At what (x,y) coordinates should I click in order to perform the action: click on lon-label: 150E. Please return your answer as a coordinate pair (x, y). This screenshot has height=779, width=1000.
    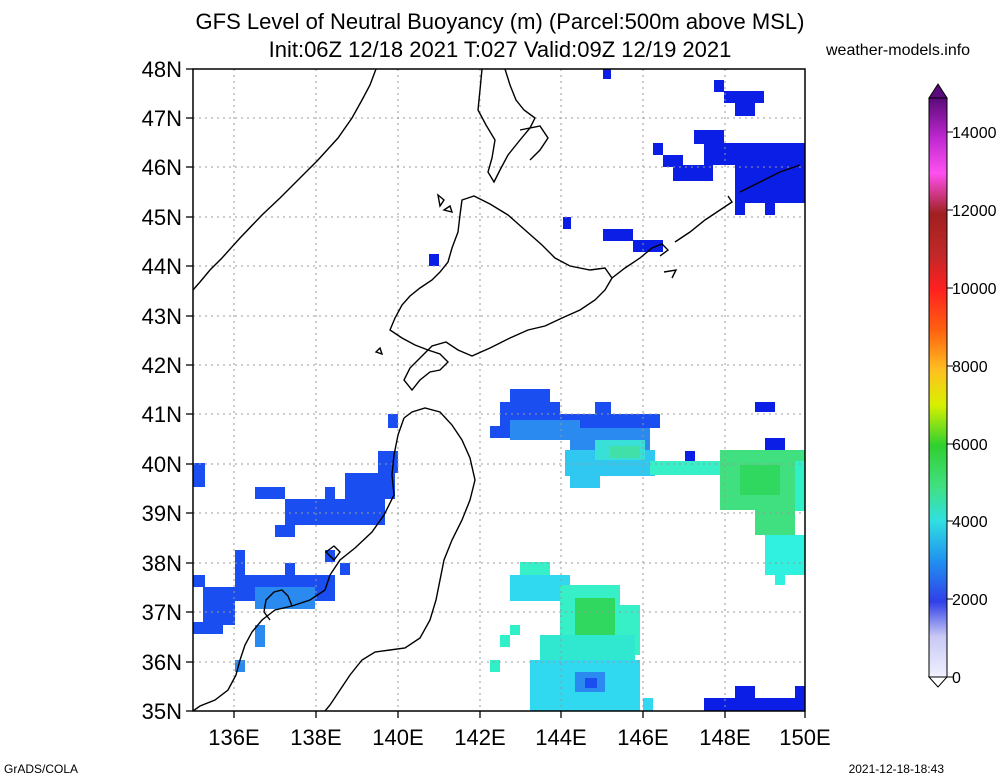
    Looking at the image, I should click on (804, 737).